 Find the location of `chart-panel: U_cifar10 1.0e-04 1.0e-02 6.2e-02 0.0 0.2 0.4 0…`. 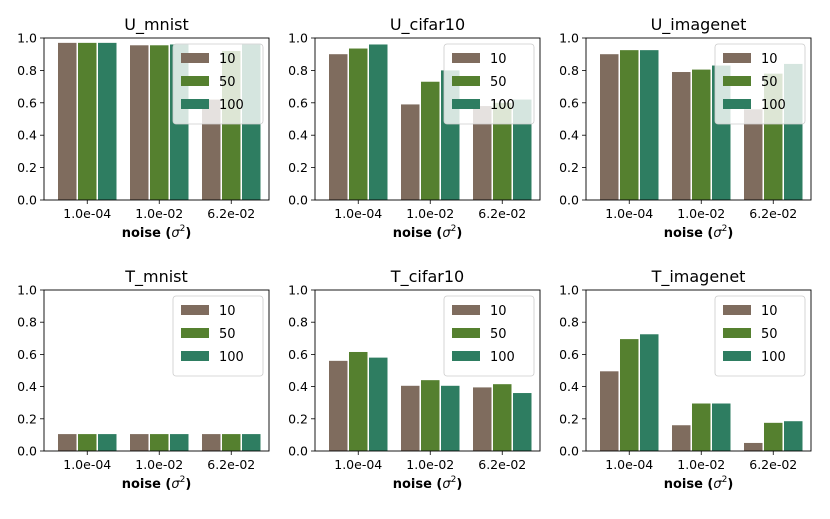

chart-panel: U_cifar10 1.0e-04 1.0e-02 6.2e-02 0.0 0.2 0.4 0… is located at coordinates (414, 128).